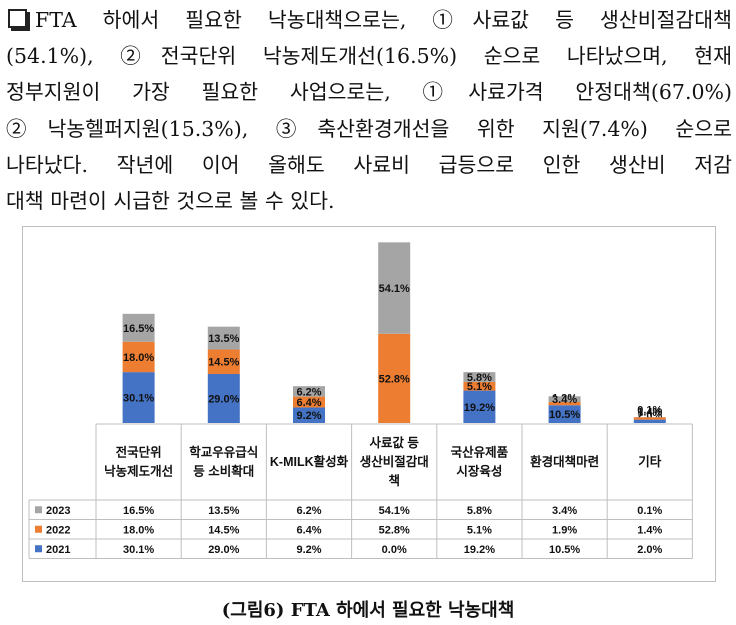 The image size is (736, 625). Describe the element at coordinates (138, 471) in the screenshot. I see `category-label-1-2: 낙농제도개선` at that location.